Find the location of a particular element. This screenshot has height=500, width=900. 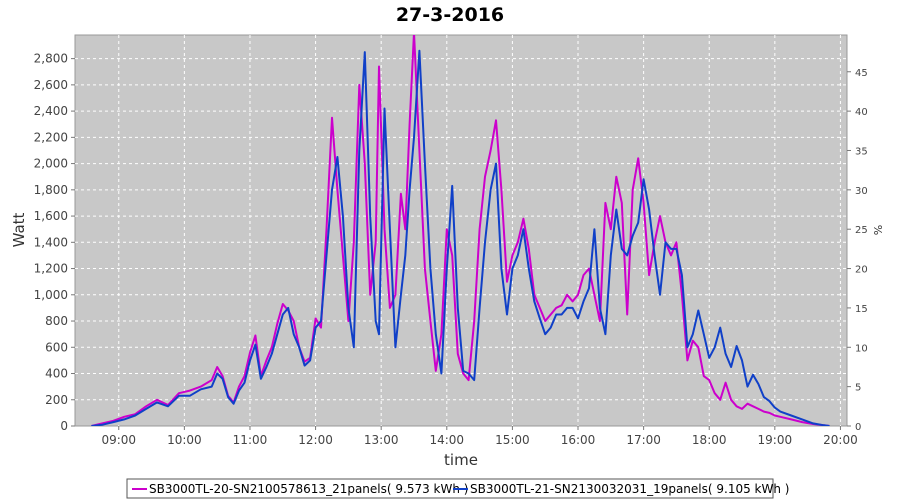

x-tick-label: 19:00 is located at coordinates (775, 440).